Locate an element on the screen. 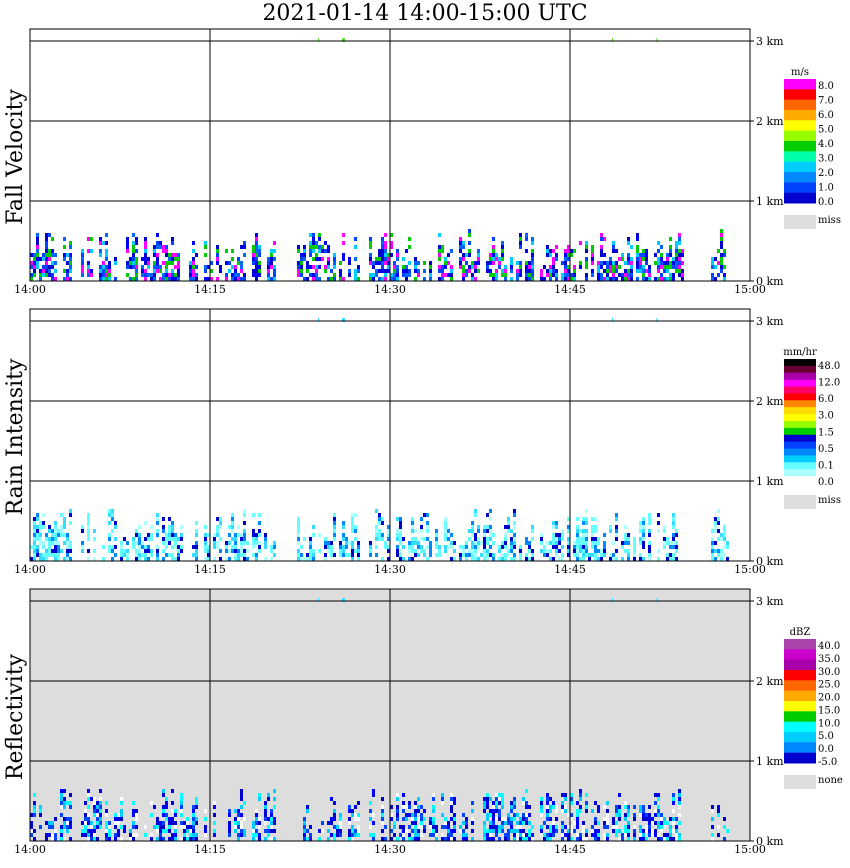  legend-swatch is located at coordinates (800, 459).